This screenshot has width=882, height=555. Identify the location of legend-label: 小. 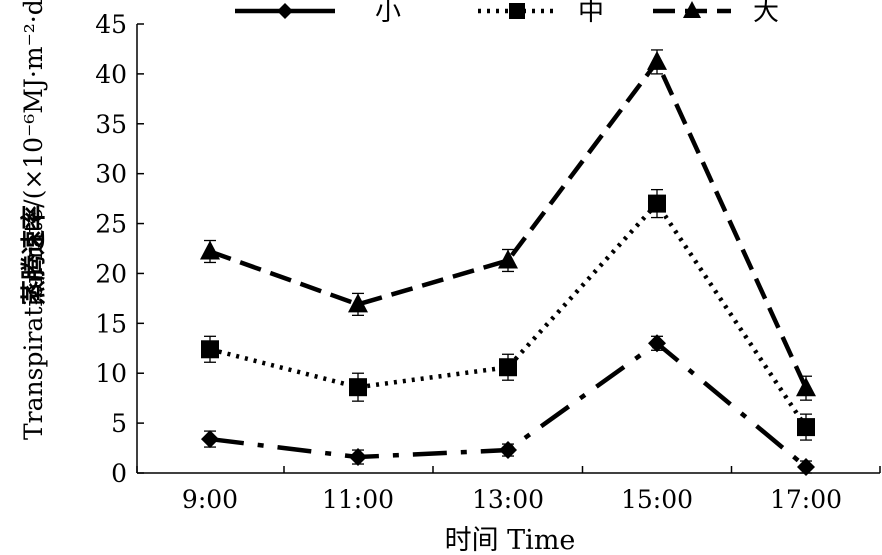
(388, 13).